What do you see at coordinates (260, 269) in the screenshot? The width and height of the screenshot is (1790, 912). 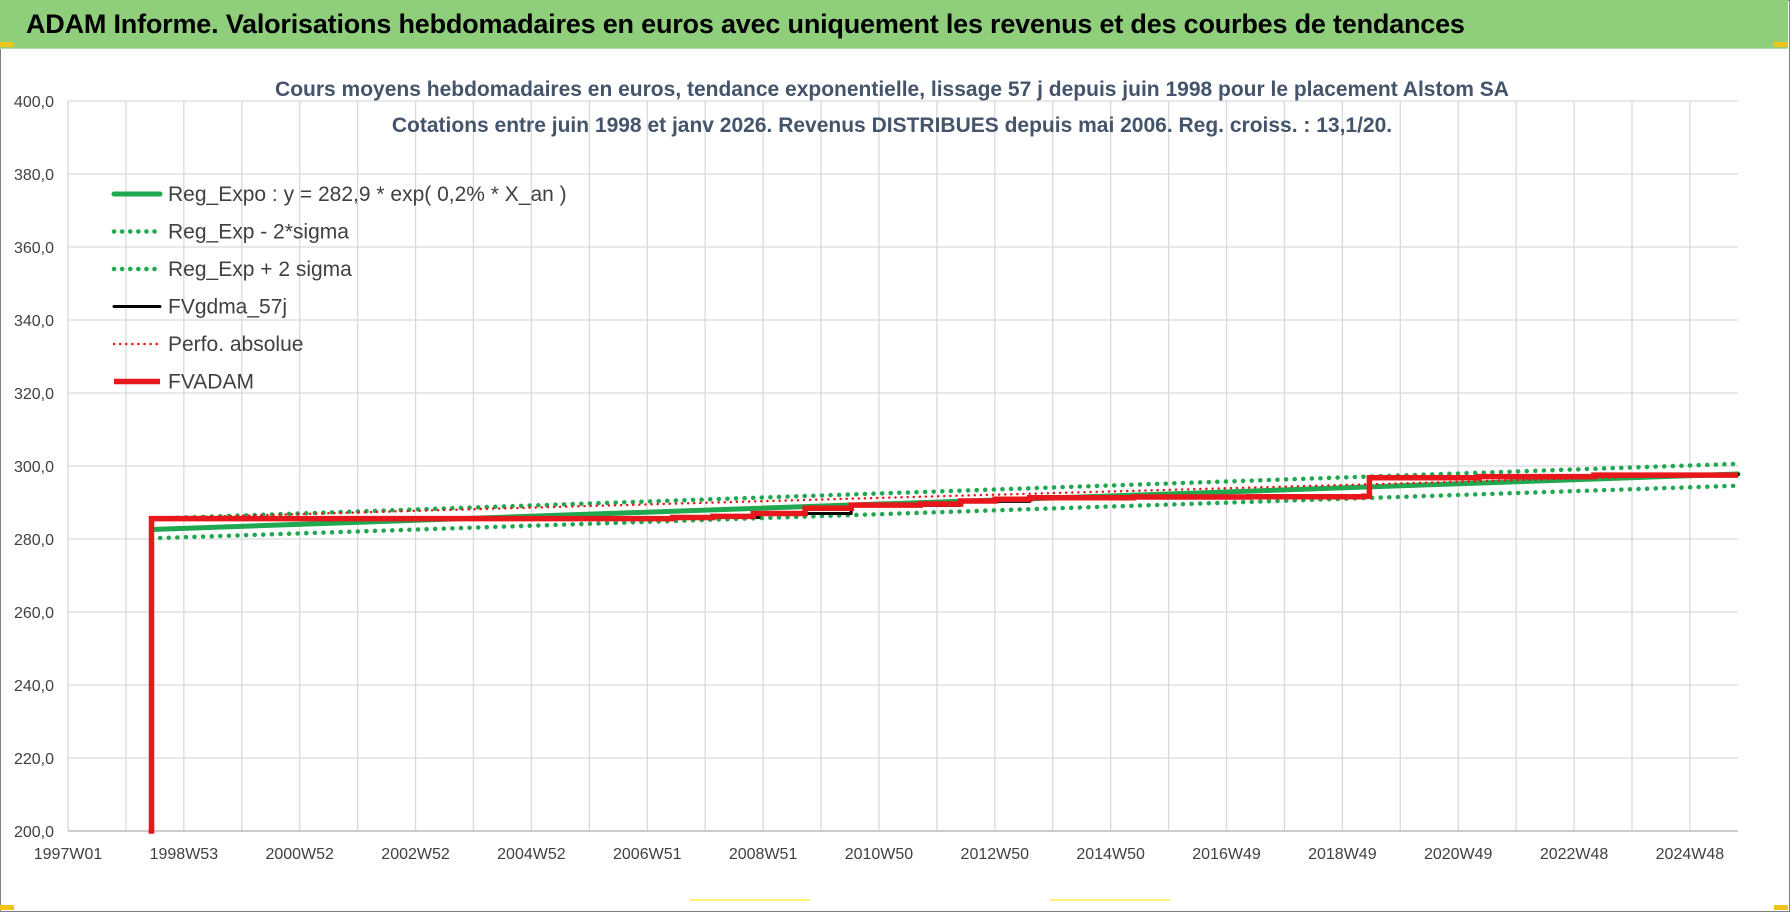 I see `legend-label: Reg_Exp + 2 sigma` at bounding box center [260, 269].